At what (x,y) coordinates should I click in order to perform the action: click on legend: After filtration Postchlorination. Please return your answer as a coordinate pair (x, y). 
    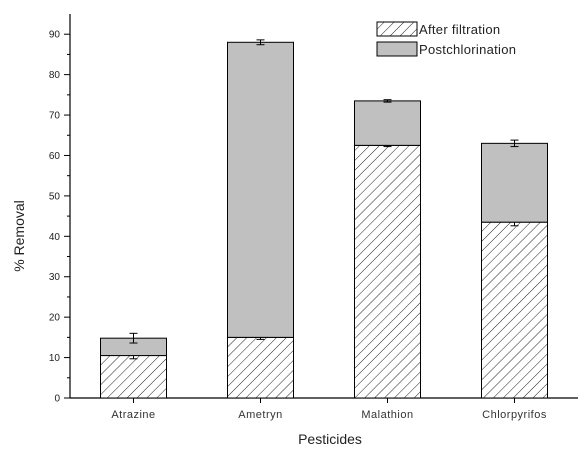
    Looking at the image, I should click on (446, 39).